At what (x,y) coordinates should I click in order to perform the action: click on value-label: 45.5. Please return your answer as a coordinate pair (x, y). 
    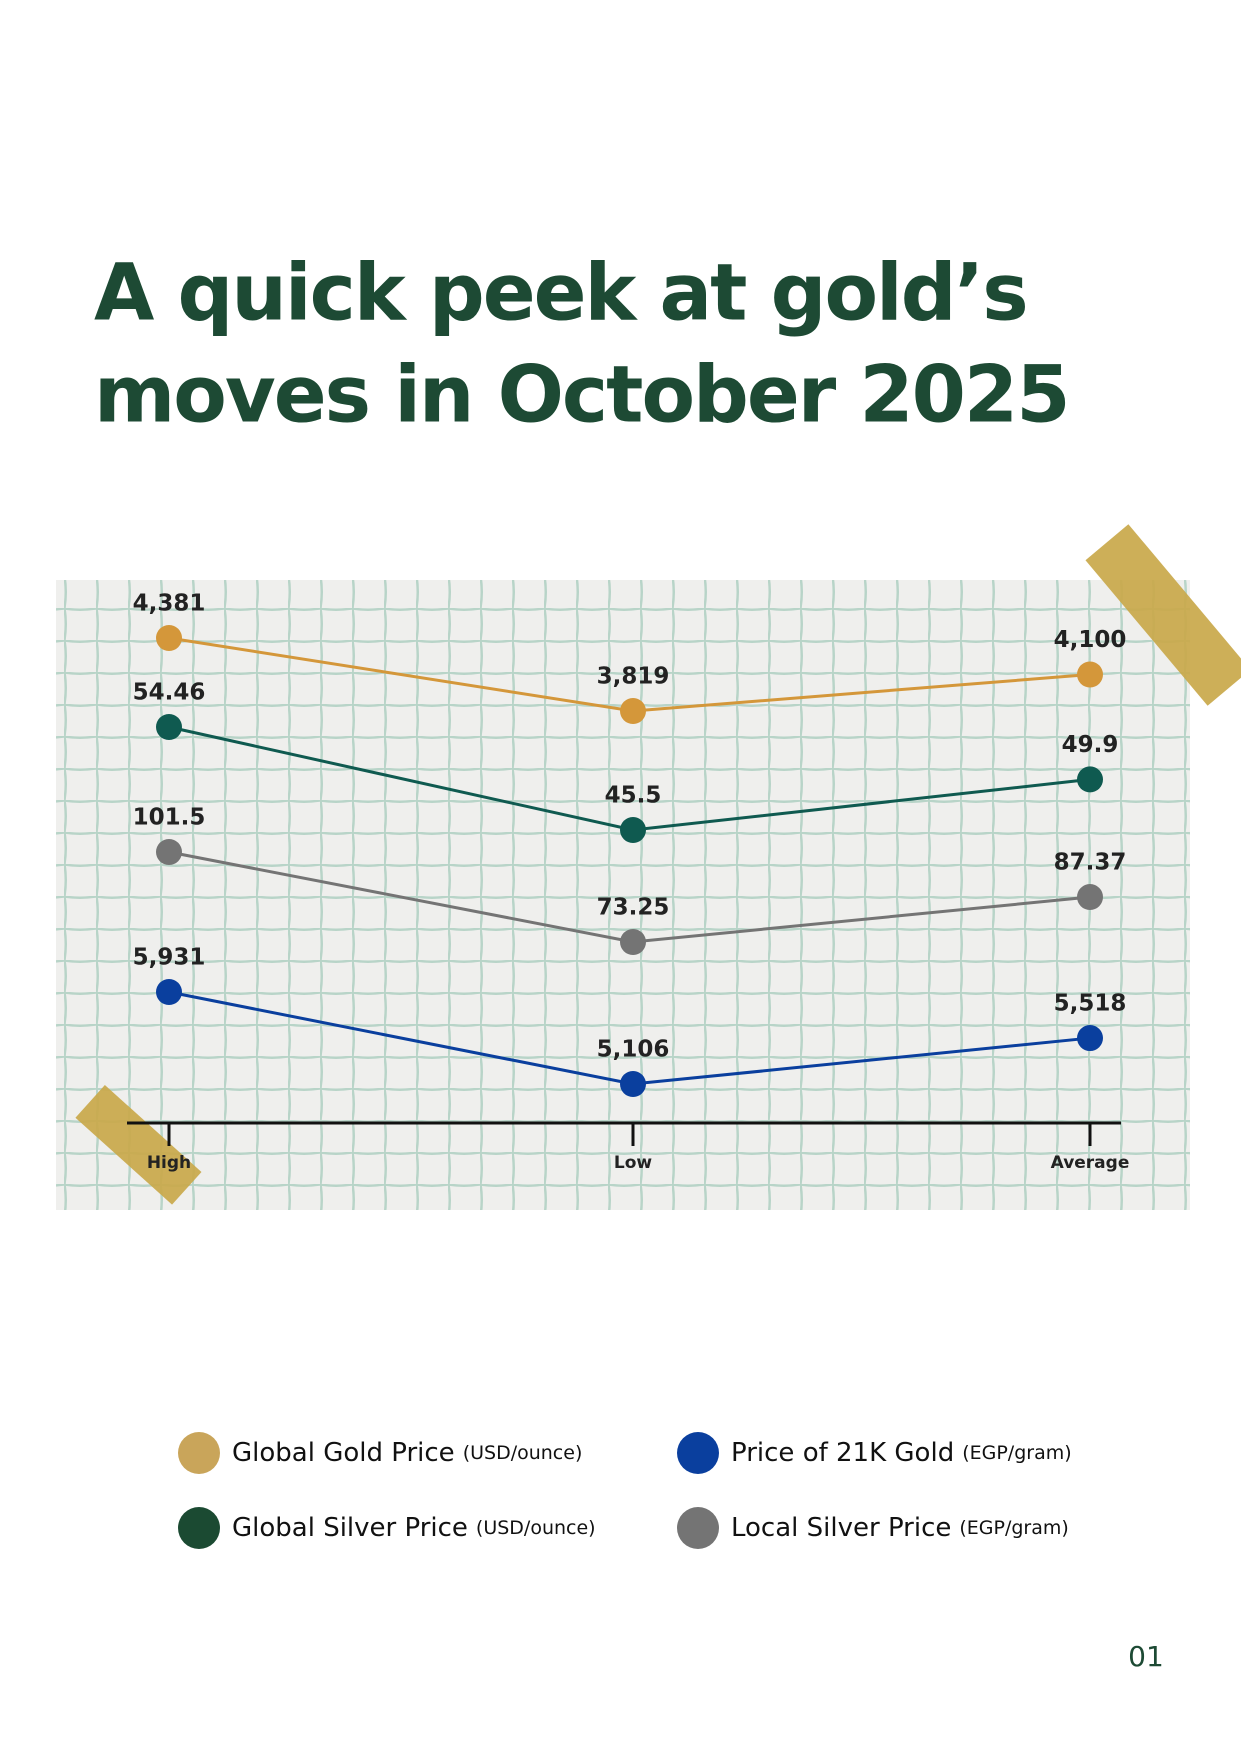
    Looking at the image, I should click on (633, 796).